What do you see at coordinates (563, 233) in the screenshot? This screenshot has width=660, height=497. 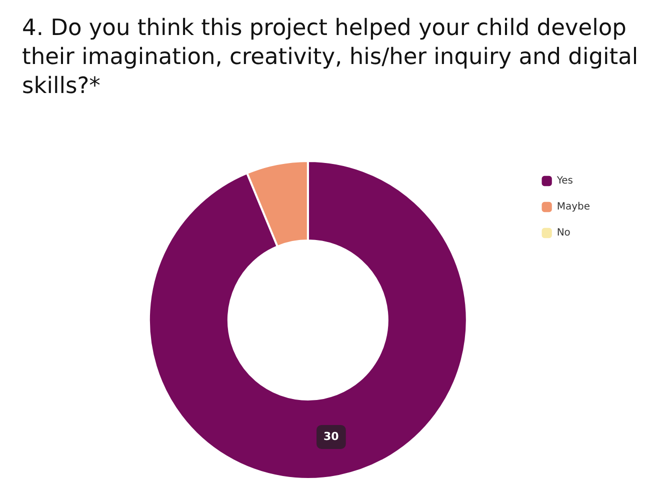 I see `legend-label: No` at bounding box center [563, 233].